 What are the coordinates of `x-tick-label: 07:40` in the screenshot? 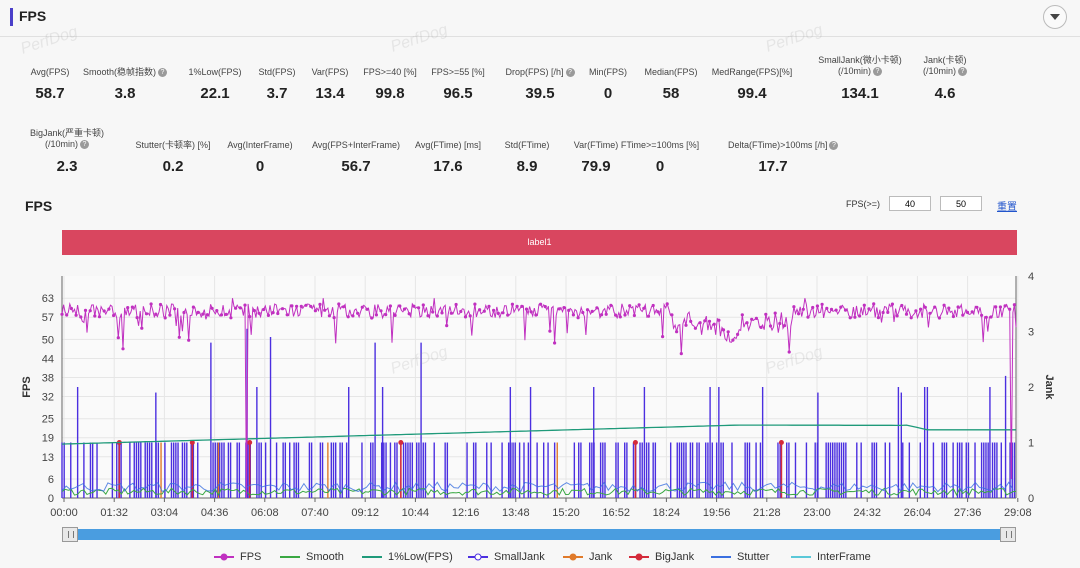 It's located at (315, 513).